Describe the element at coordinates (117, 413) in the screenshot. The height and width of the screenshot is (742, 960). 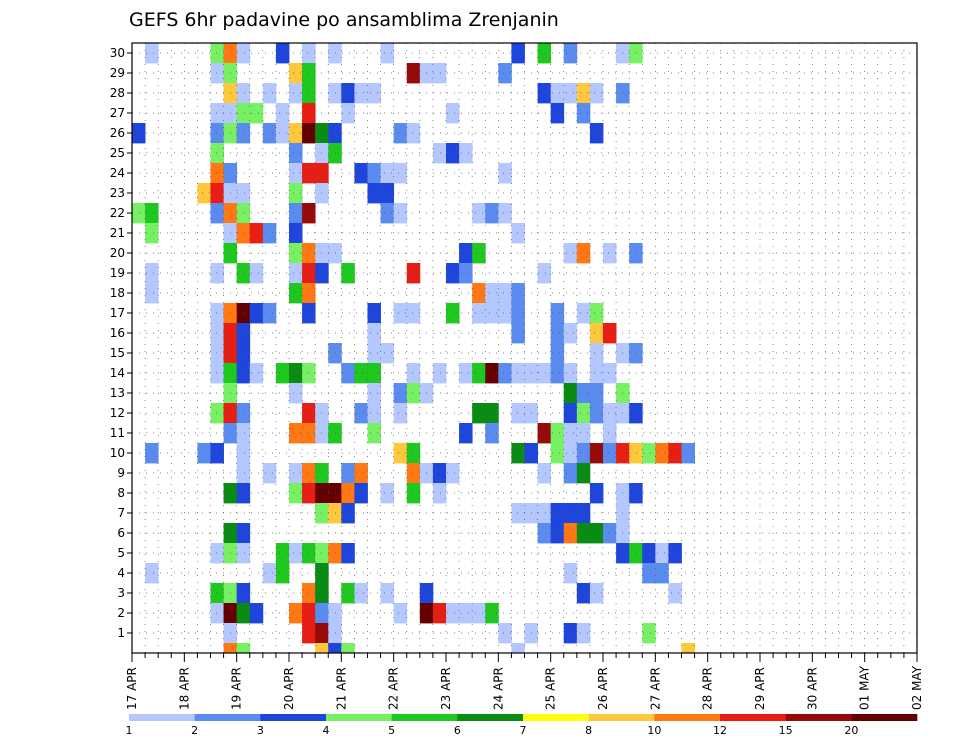
I see `y-tick-label: 12` at that location.